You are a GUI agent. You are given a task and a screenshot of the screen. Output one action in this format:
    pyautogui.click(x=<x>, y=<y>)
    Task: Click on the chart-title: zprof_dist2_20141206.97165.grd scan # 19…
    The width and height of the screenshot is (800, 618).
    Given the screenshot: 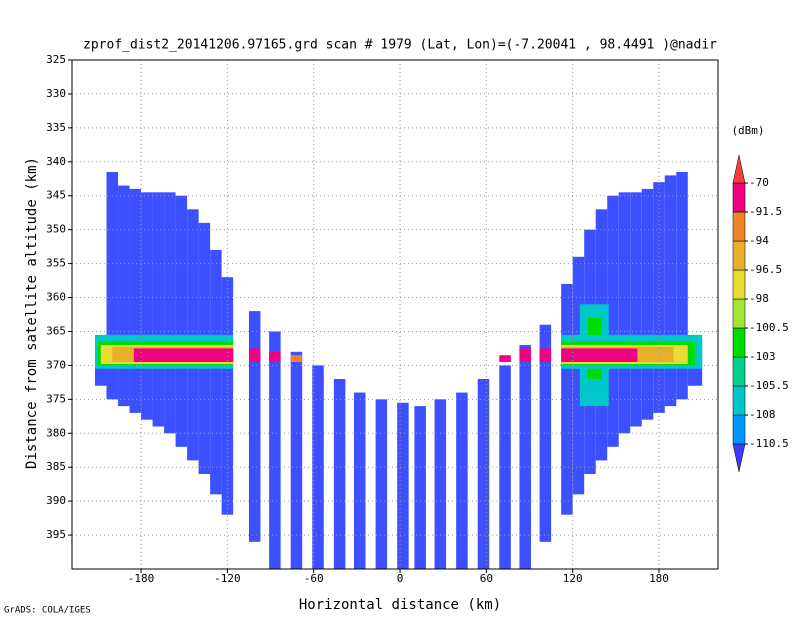 What is the action you would take?
    pyautogui.click(x=400, y=45)
    